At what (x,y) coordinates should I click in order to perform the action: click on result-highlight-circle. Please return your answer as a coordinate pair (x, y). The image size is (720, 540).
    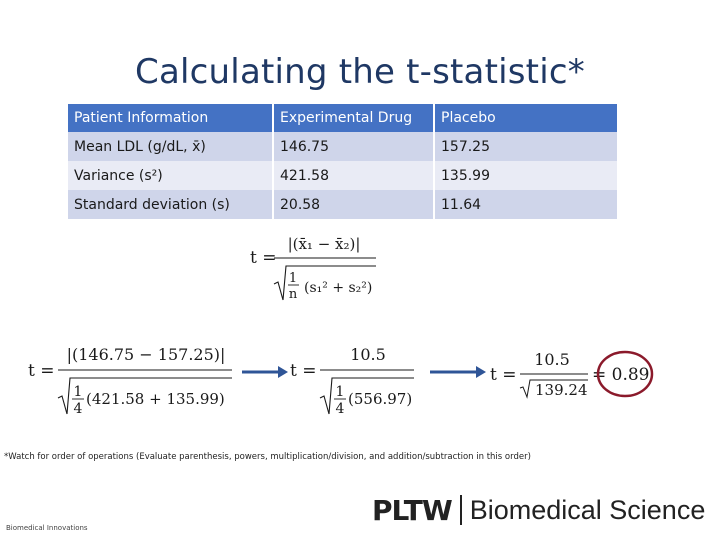
    Looking at the image, I should click on (625, 374).